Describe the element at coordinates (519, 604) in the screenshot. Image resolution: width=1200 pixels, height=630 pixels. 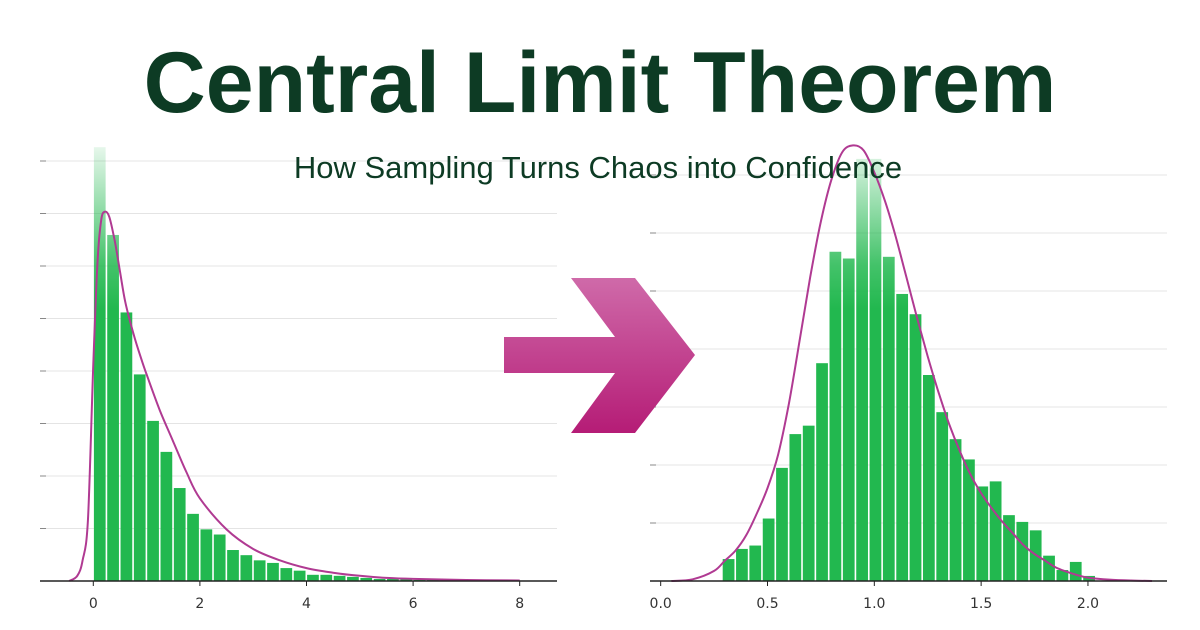
I see `chart-left-x-tick-label: 8` at that location.